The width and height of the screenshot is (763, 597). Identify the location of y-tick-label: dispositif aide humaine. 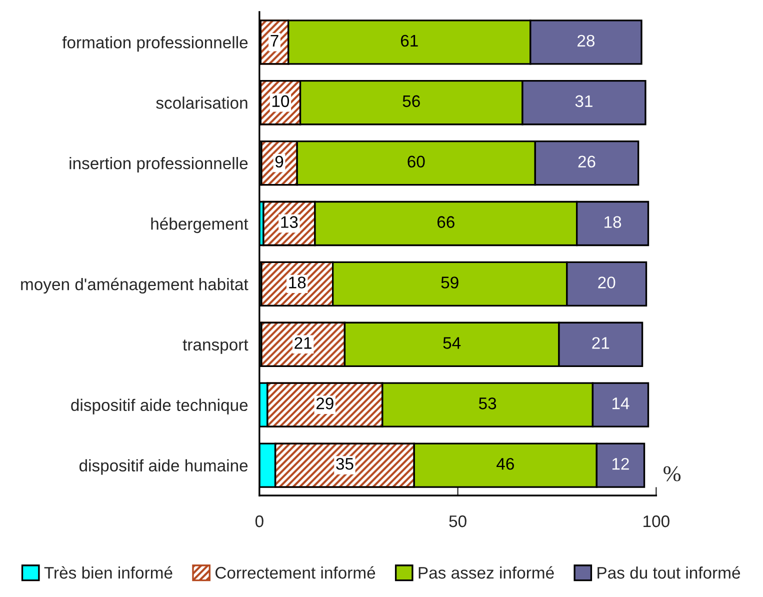
(163, 467).